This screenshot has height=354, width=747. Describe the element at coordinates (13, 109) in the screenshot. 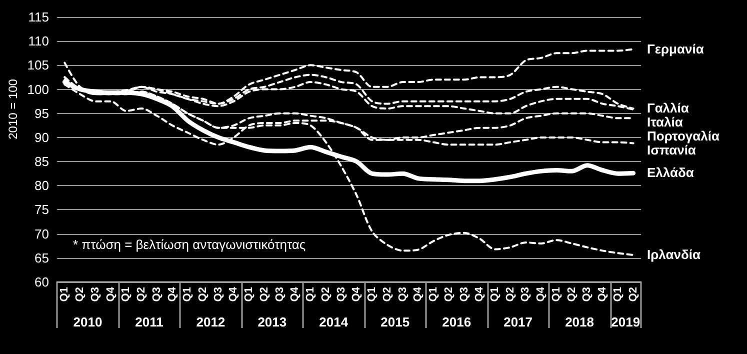

I see `y-axis-title: 2010 = 100` at that location.